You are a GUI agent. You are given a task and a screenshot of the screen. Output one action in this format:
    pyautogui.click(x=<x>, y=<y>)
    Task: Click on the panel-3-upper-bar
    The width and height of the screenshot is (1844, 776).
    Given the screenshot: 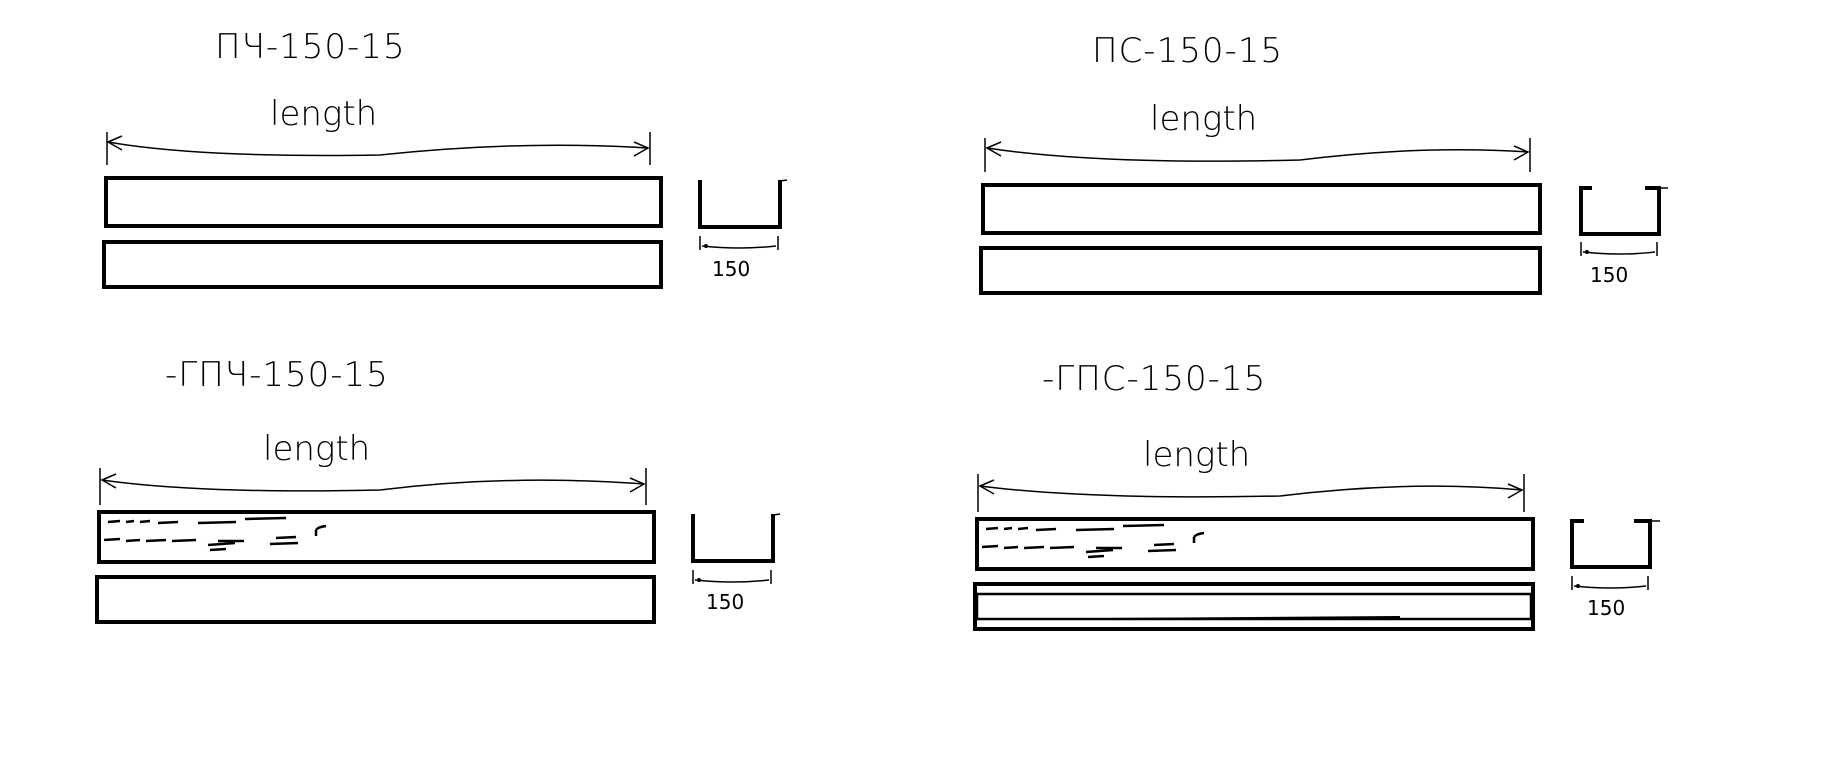 What is the action you would take?
    pyautogui.click(x=376, y=537)
    